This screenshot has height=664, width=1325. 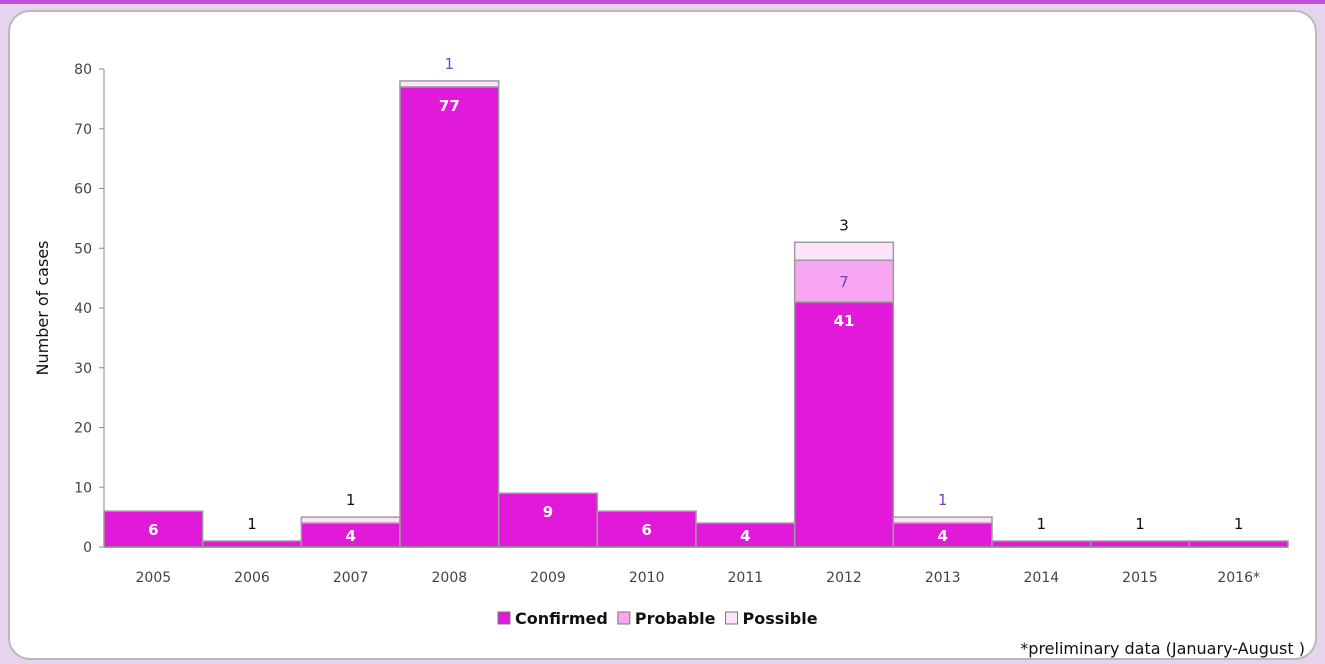 What do you see at coordinates (844, 424) in the screenshot?
I see `bar-confirmed-2012` at bounding box center [844, 424].